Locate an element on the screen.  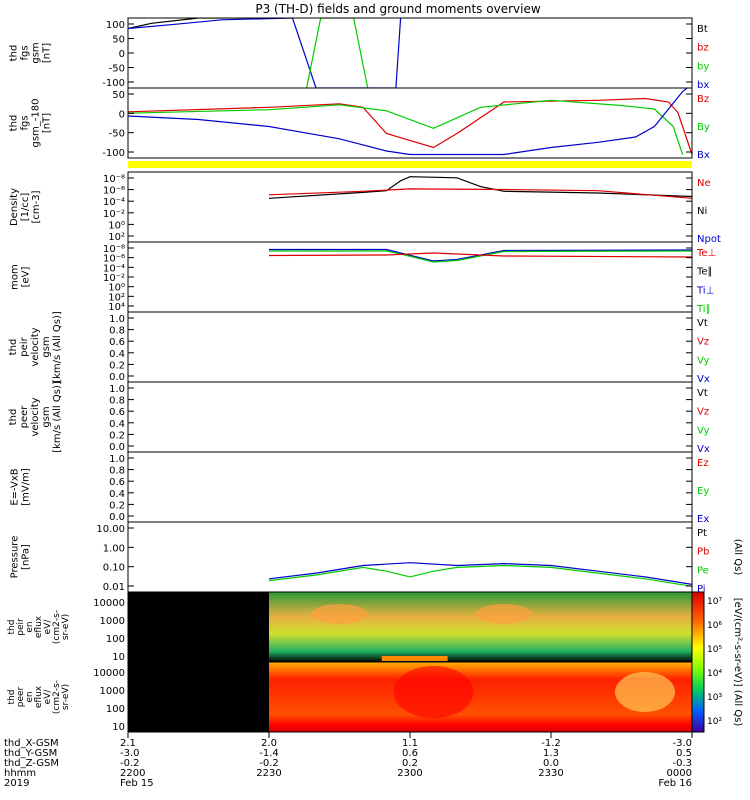
ylabel-line: (cm2-s- is located at coordinates (57, 627).